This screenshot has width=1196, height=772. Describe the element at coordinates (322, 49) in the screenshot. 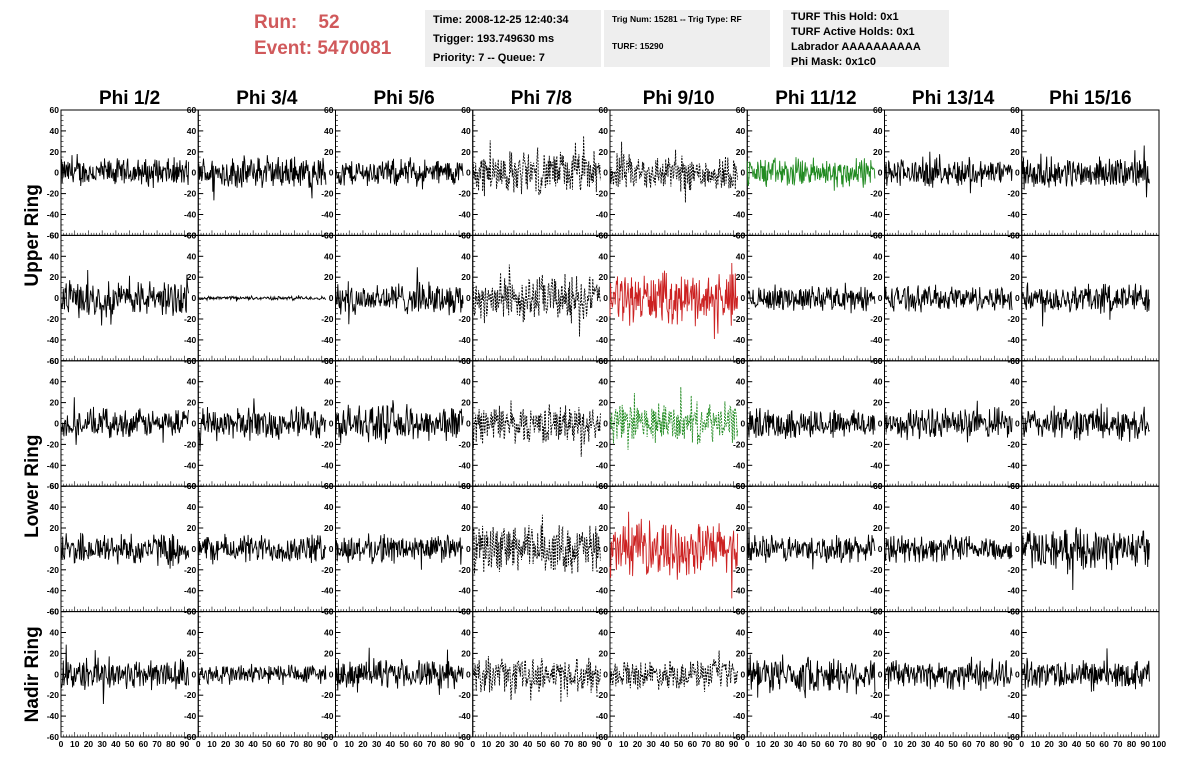

I see `event-row: Event: 5470081` at that location.